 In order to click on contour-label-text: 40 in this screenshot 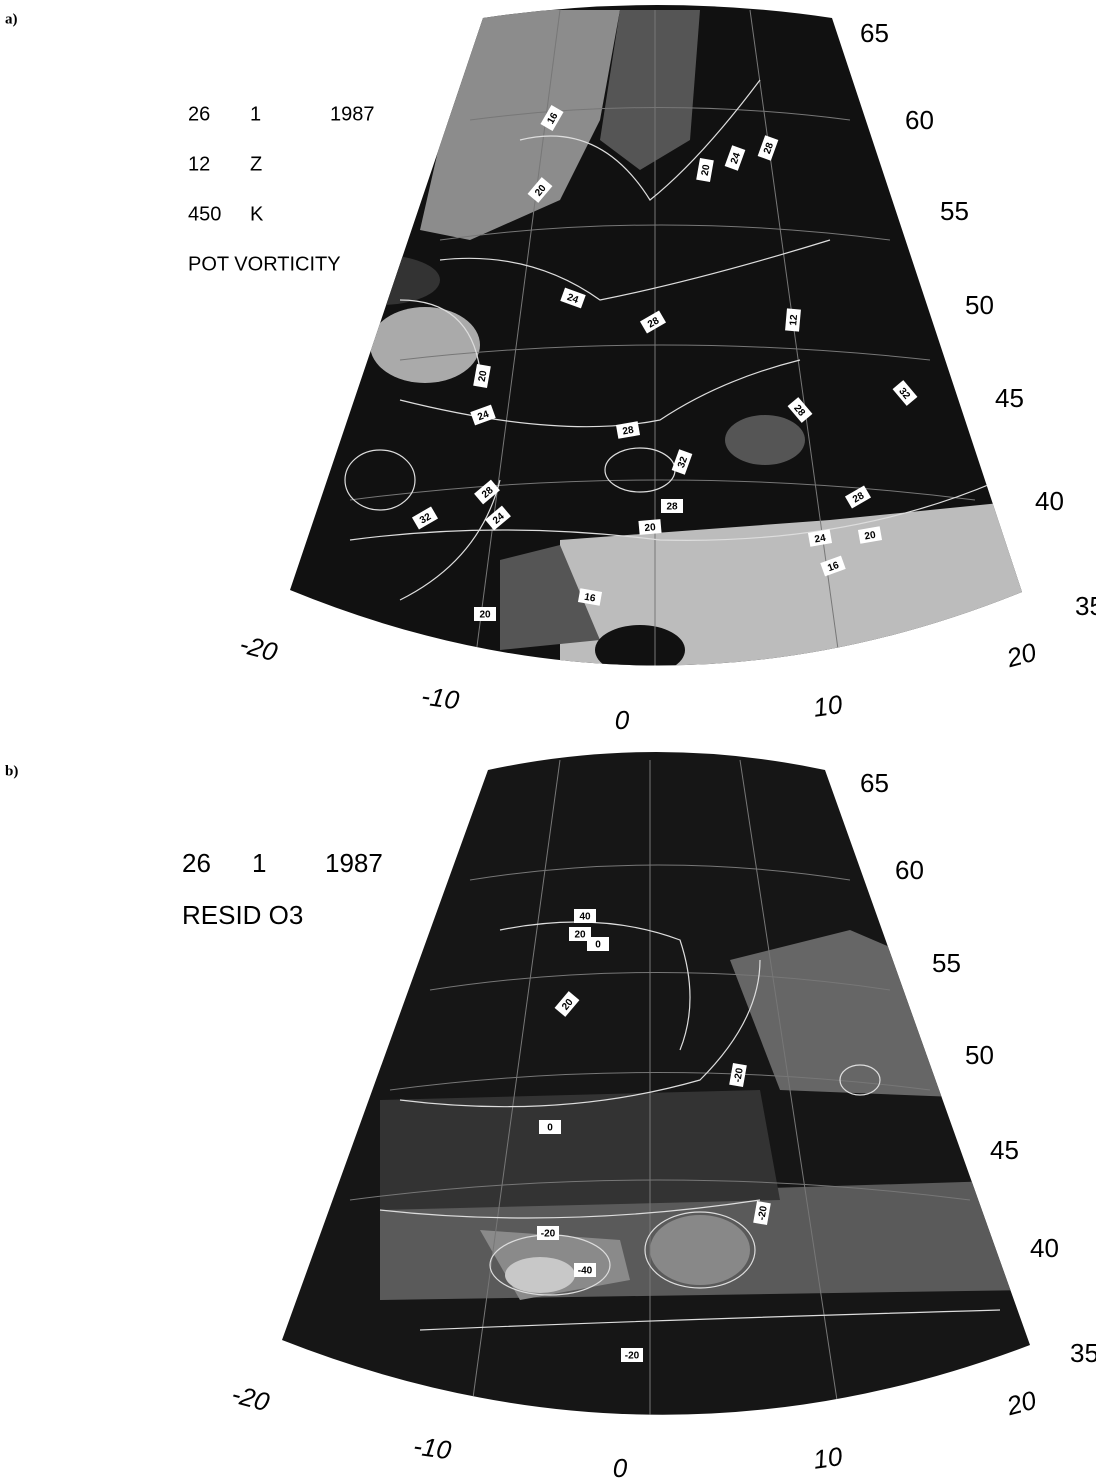, I will do `click(585, 917)`.